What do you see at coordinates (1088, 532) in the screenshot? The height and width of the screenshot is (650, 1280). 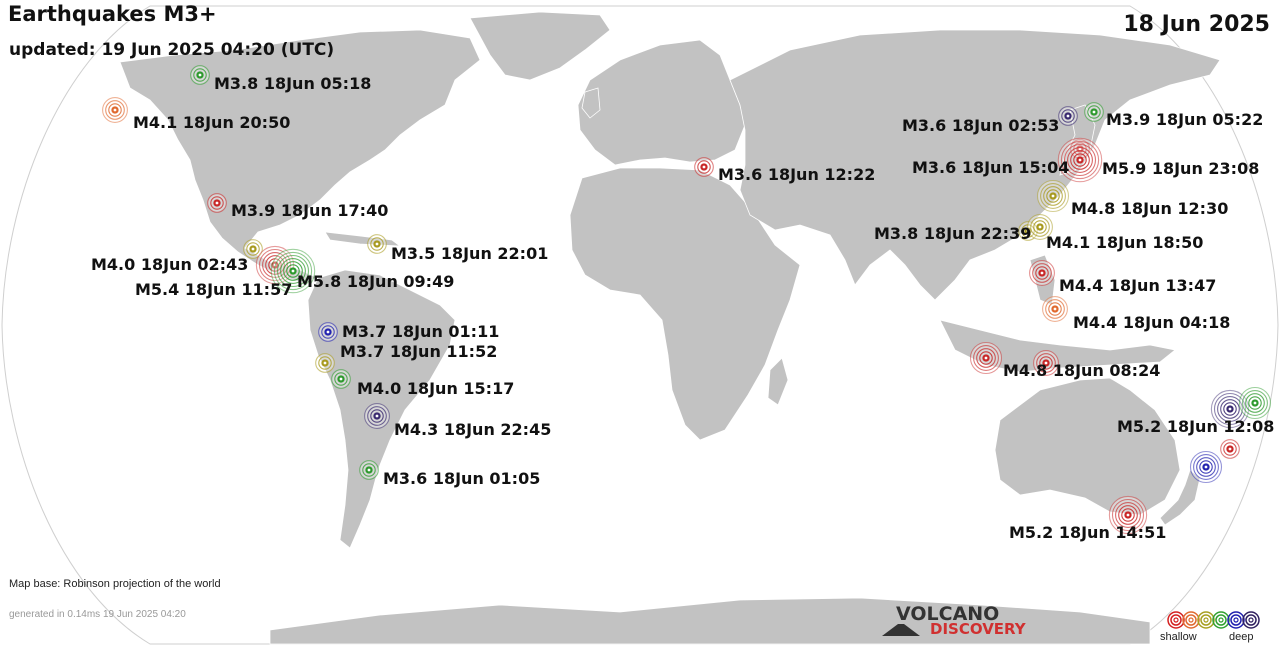 I see `quake-label: M5.2 18Jun 14:51` at bounding box center [1088, 532].